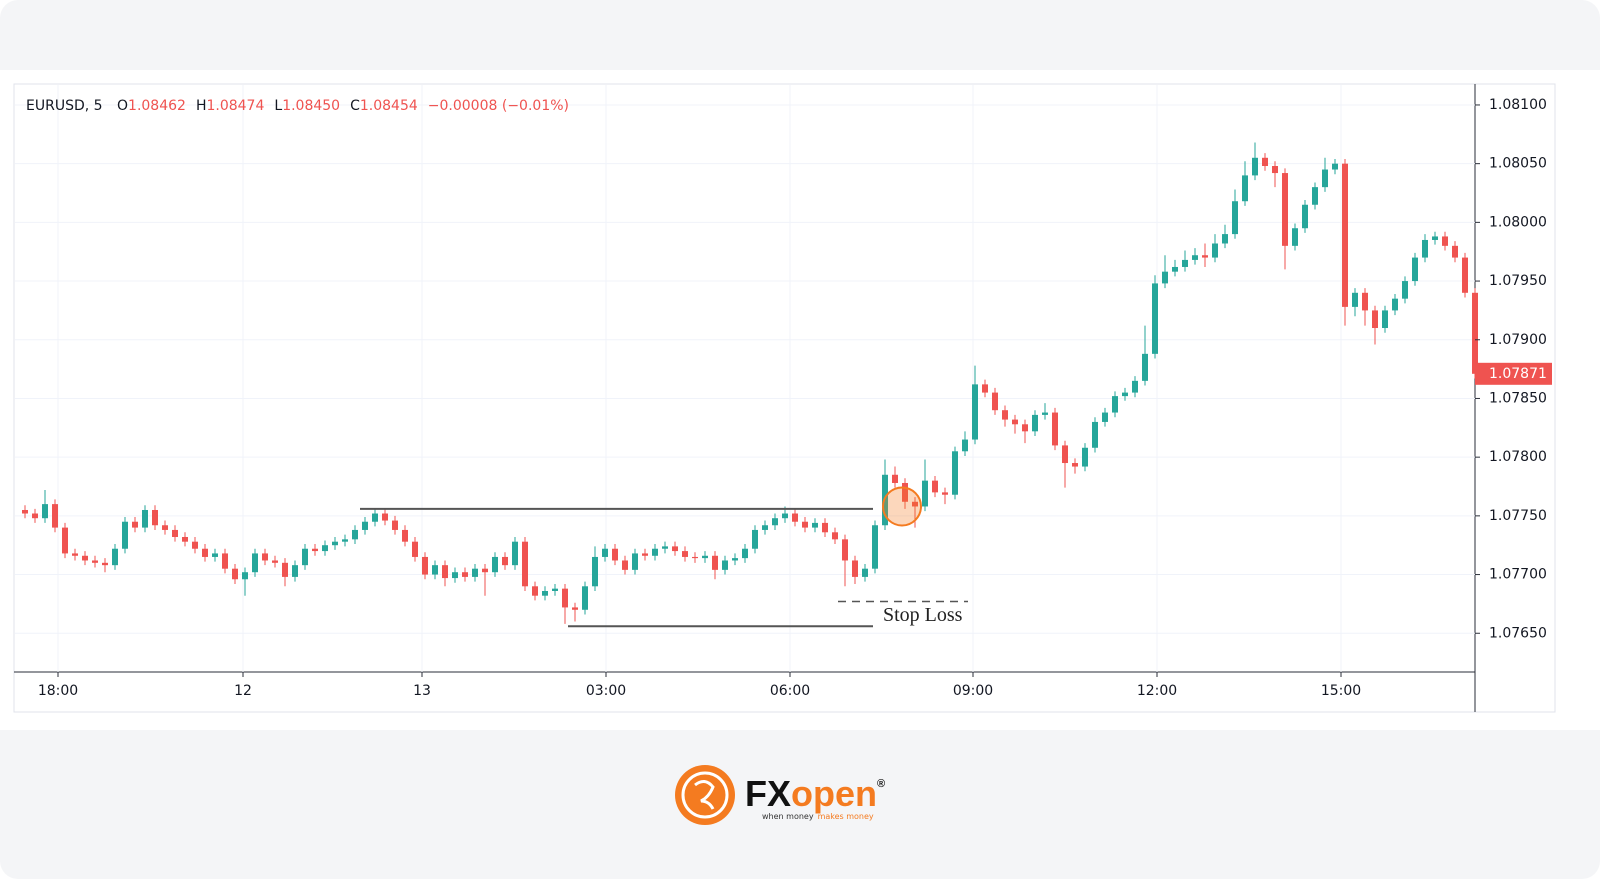 The width and height of the screenshot is (1600, 879). What do you see at coordinates (1341, 691) in the screenshot?
I see `x-tick-label: 15:00` at bounding box center [1341, 691].